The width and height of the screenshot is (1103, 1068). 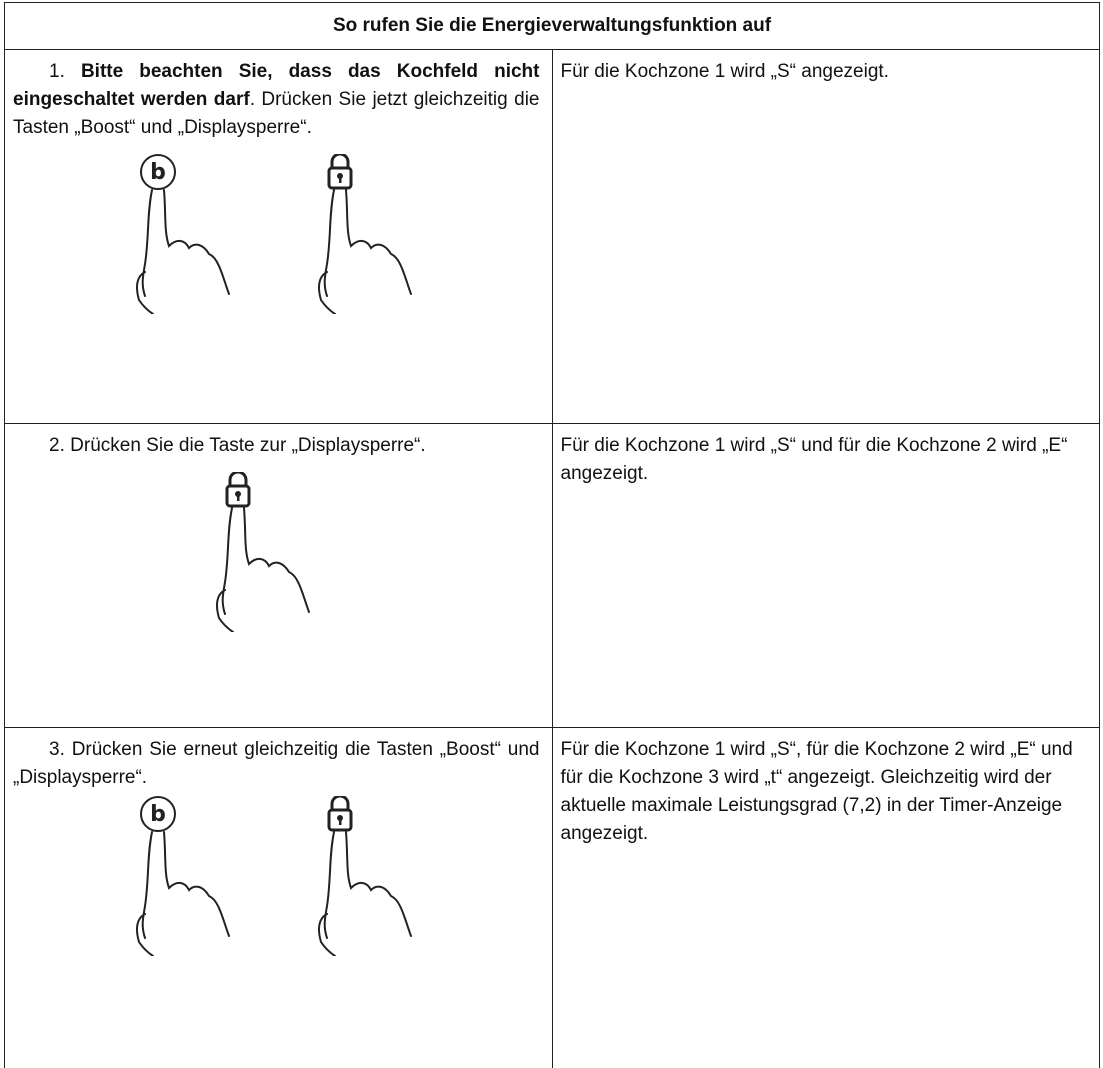 What do you see at coordinates (57, 749) in the screenshot?
I see `step-number: 3.` at bounding box center [57, 749].